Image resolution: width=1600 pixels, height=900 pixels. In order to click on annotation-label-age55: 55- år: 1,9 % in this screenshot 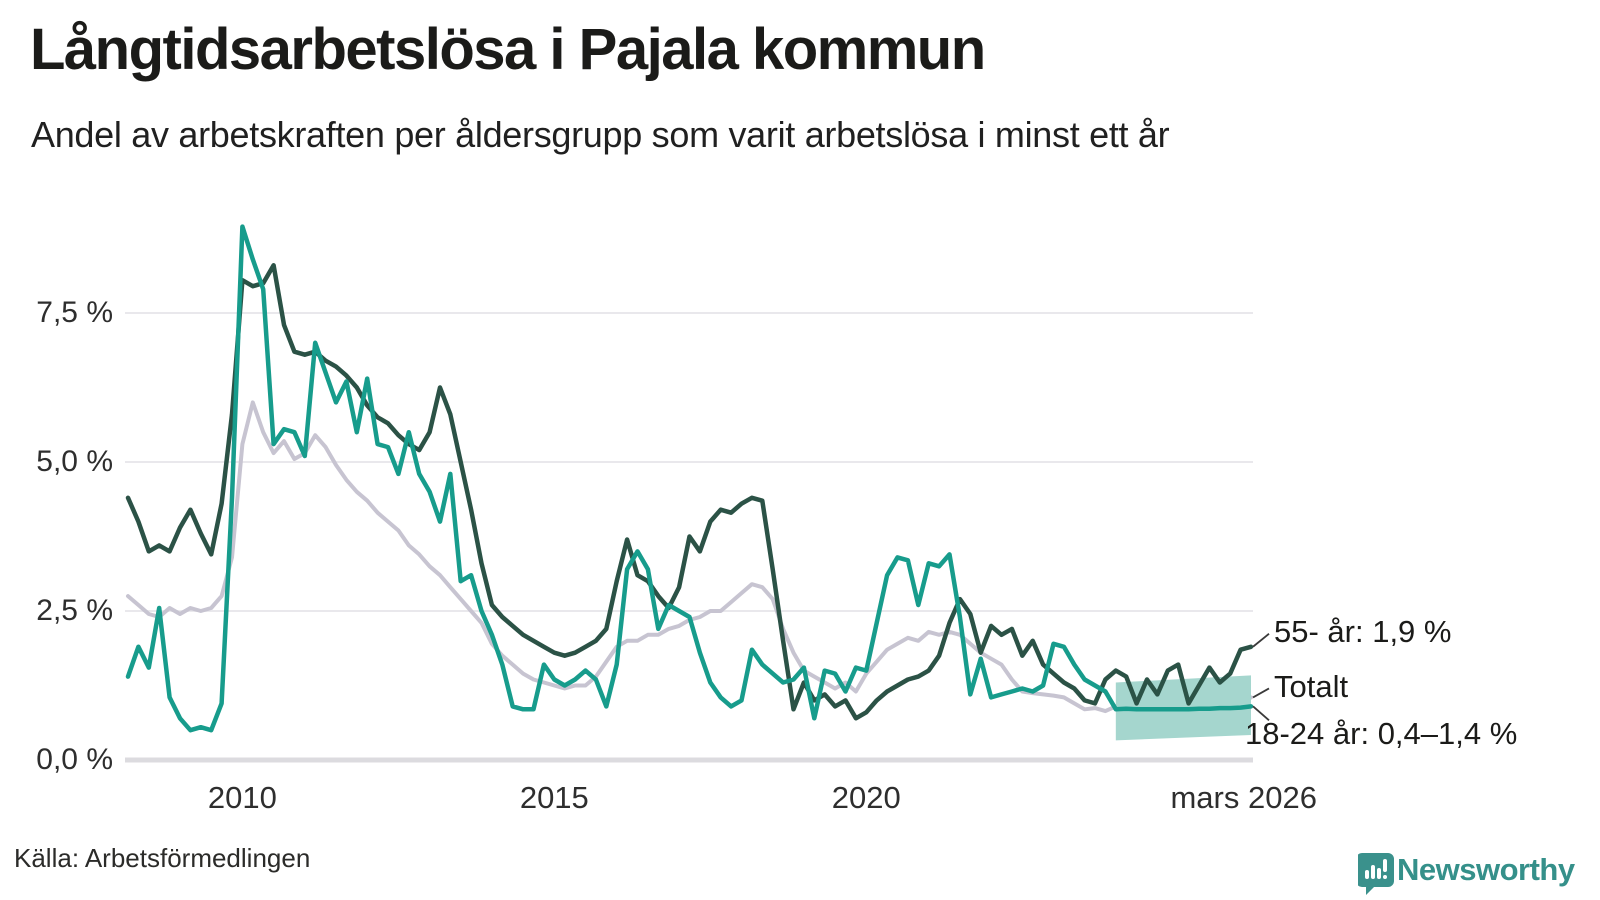, I will do `click(1363, 631)`.